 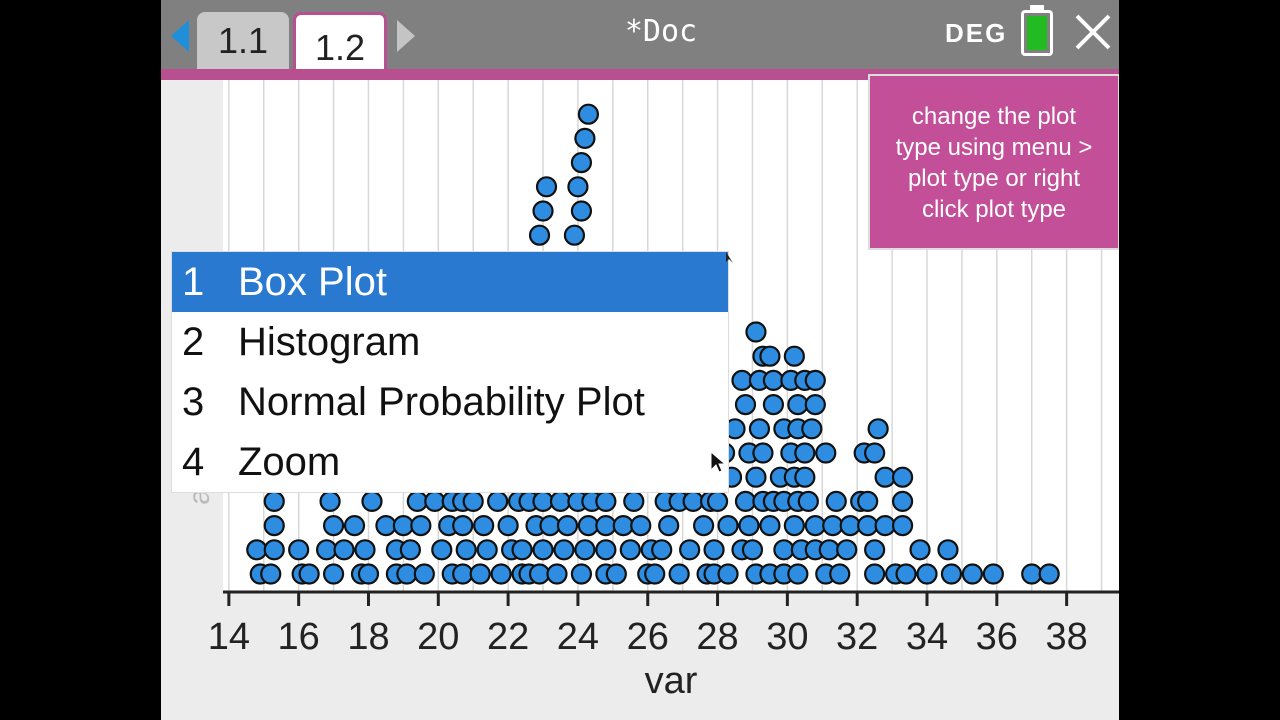 I want to click on menu-item-normal-probability-plot: 3 Normal Probability Plot, so click(x=450, y=402).